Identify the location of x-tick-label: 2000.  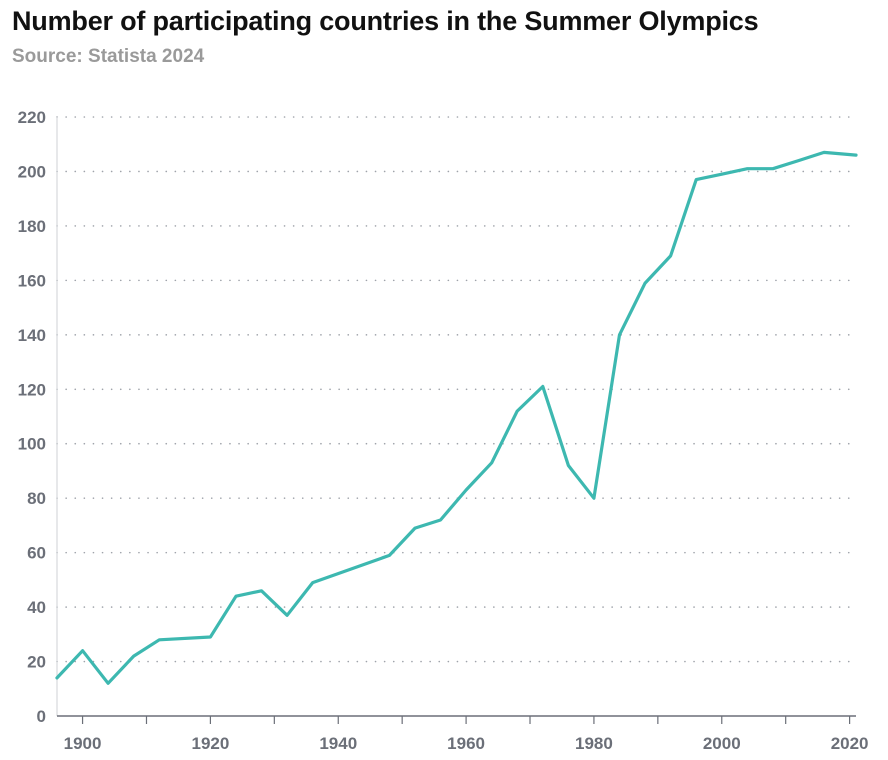
(722, 743).